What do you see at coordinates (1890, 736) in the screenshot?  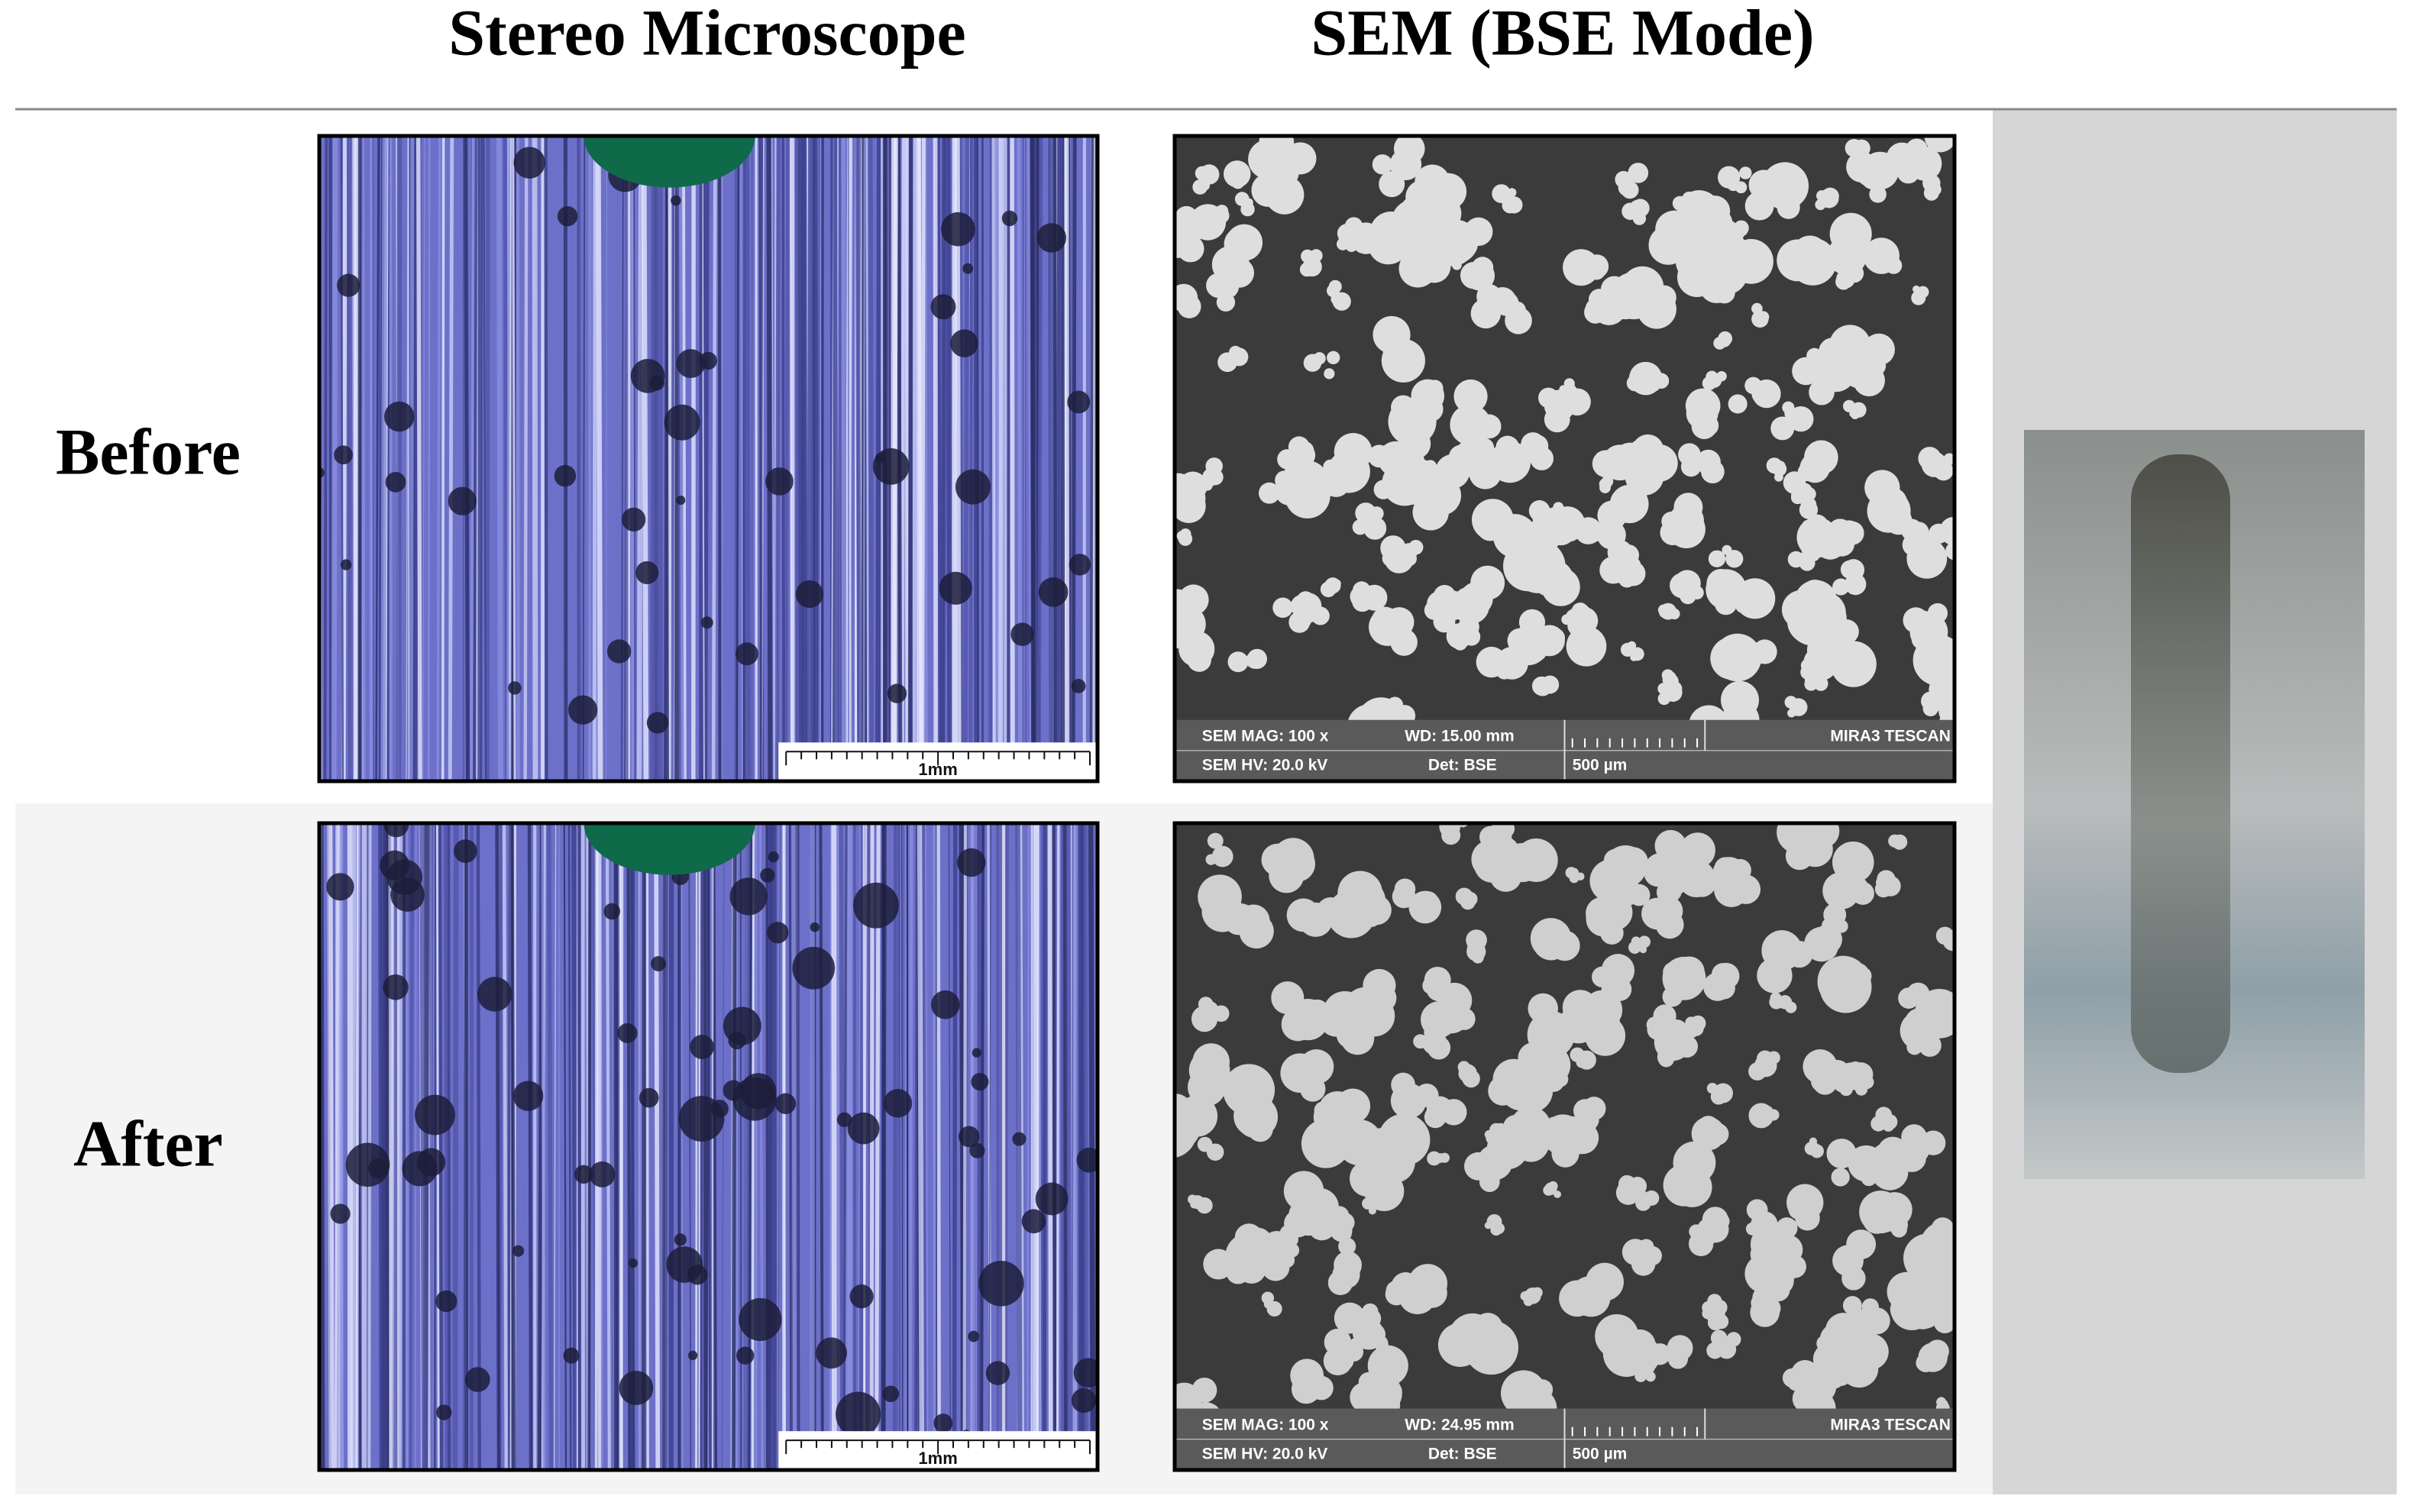 I see `sem-brand: MIRA3 TESCAN` at bounding box center [1890, 736].